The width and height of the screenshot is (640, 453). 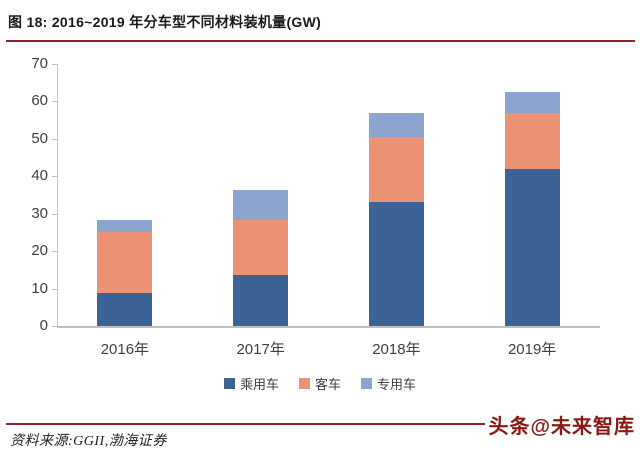 I want to click on legend-item-乘用车: 乘用车, so click(x=251, y=383).